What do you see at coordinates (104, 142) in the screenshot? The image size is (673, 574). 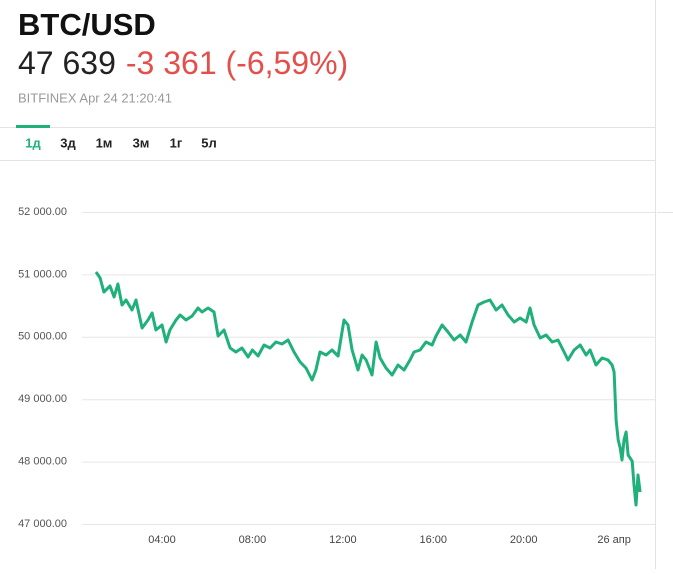 I see `tab: 1м` at bounding box center [104, 142].